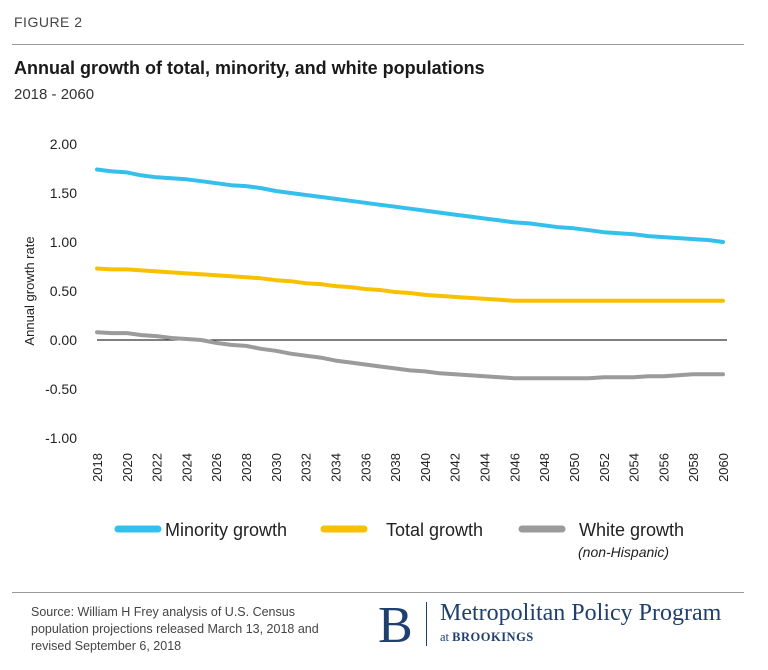  What do you see at coordinates (493, 637) in the screenshot?
I see `affiliation-org: BROOKINGS` at bounding box center [493, 637].